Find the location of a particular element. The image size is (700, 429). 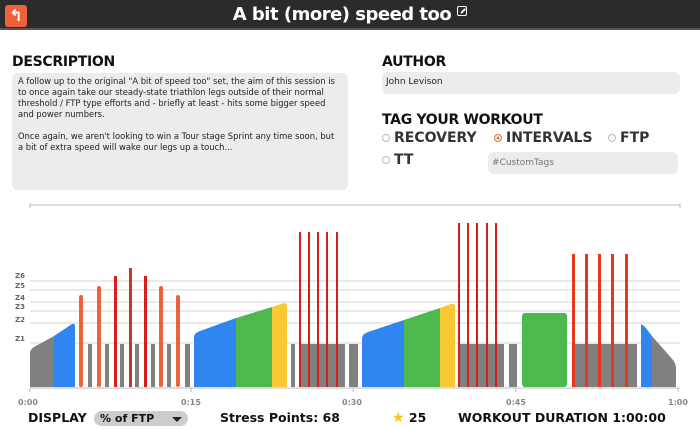

tag-radio-ftp: FTP is located at coordinates (628, 138).